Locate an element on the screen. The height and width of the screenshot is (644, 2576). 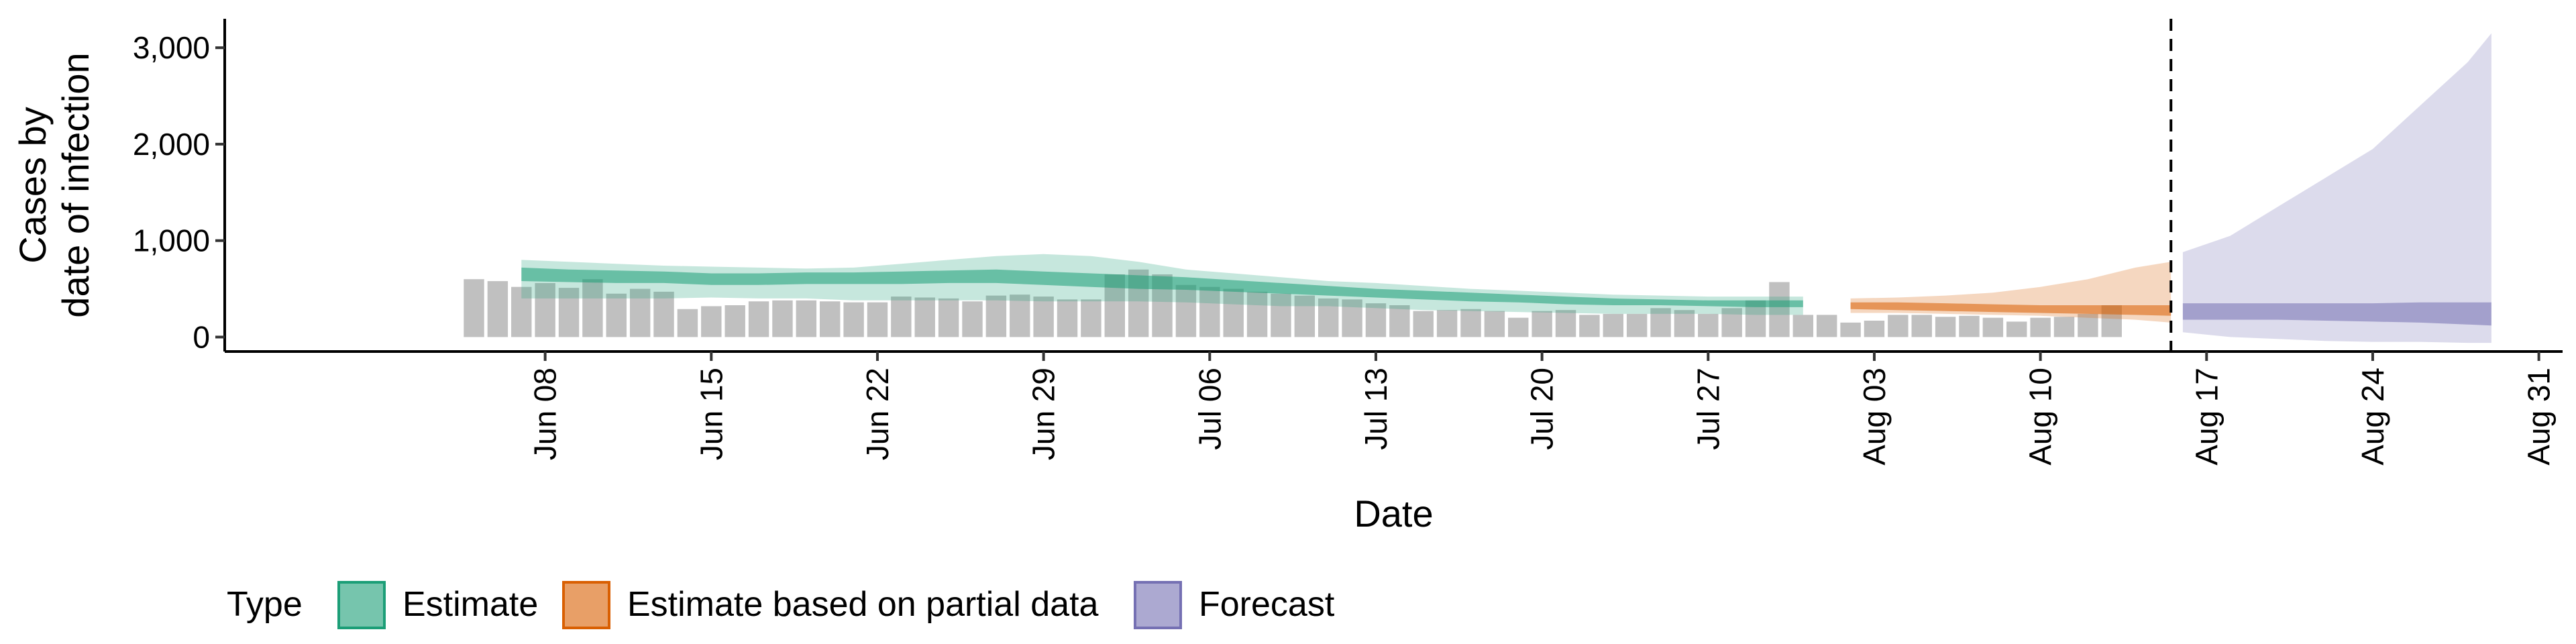
x-tick-label: Jun 22 is located at coordinates (877, 414).